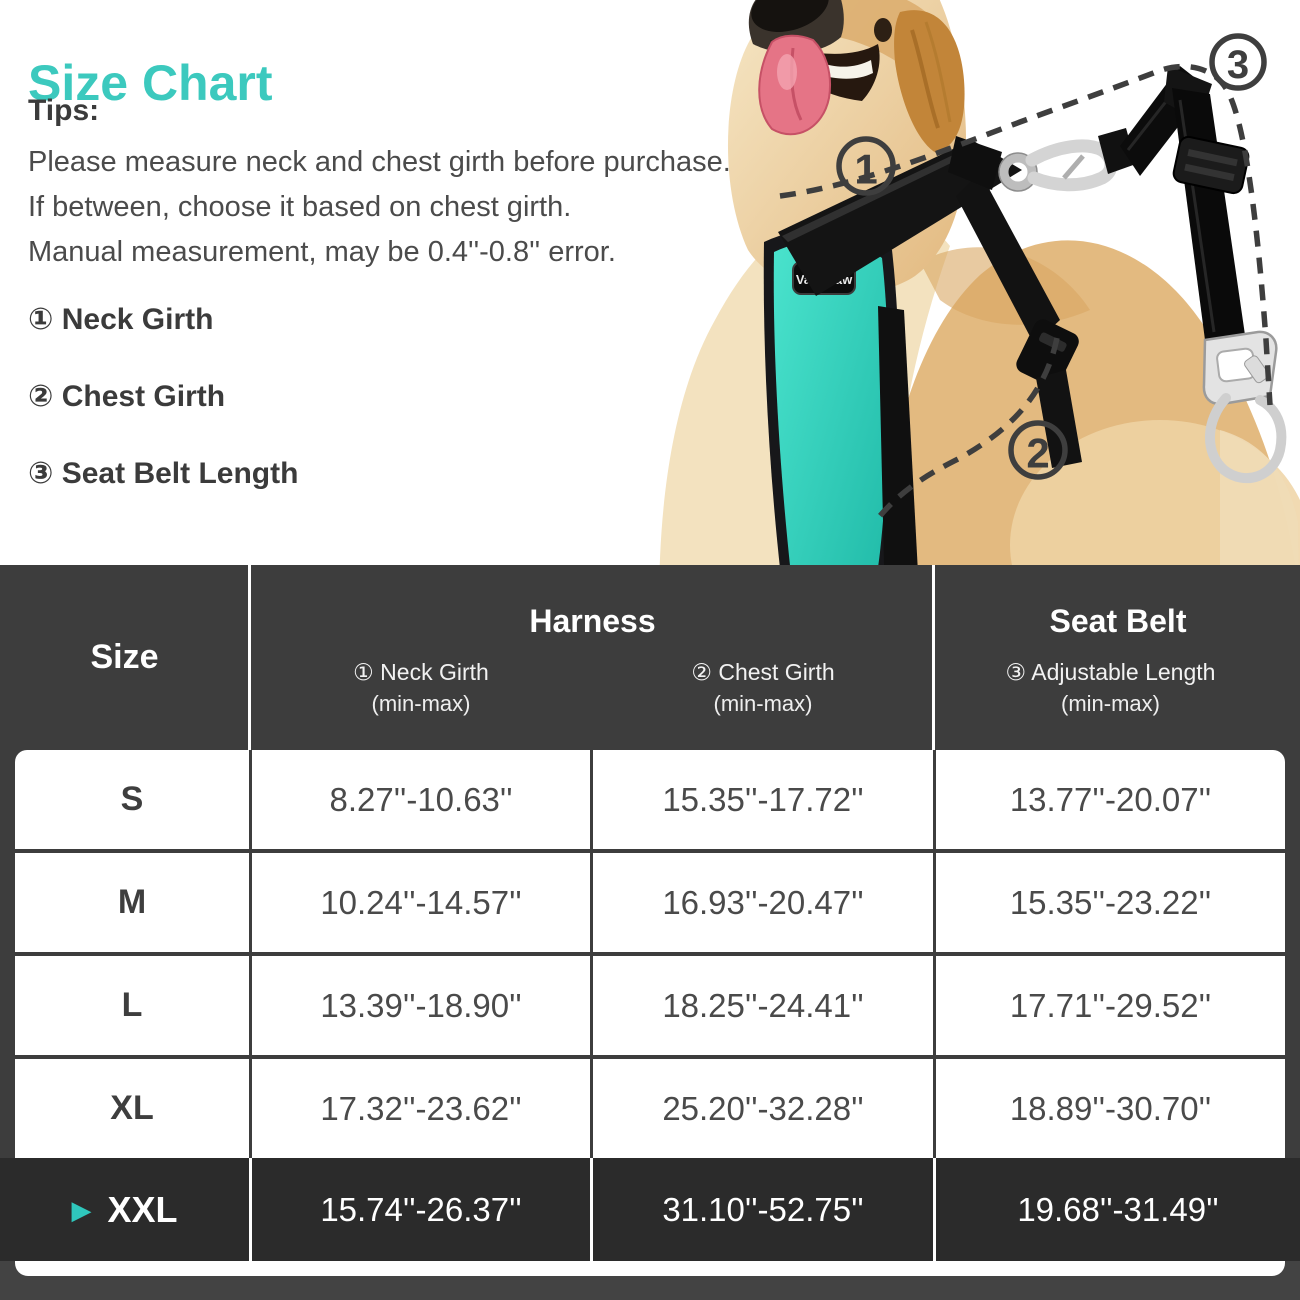 The width and height of the screenshot is (1300, 1300). Describe the element at coordinates (650, 1268) in the screenshot. I see `table-footer` at that location.